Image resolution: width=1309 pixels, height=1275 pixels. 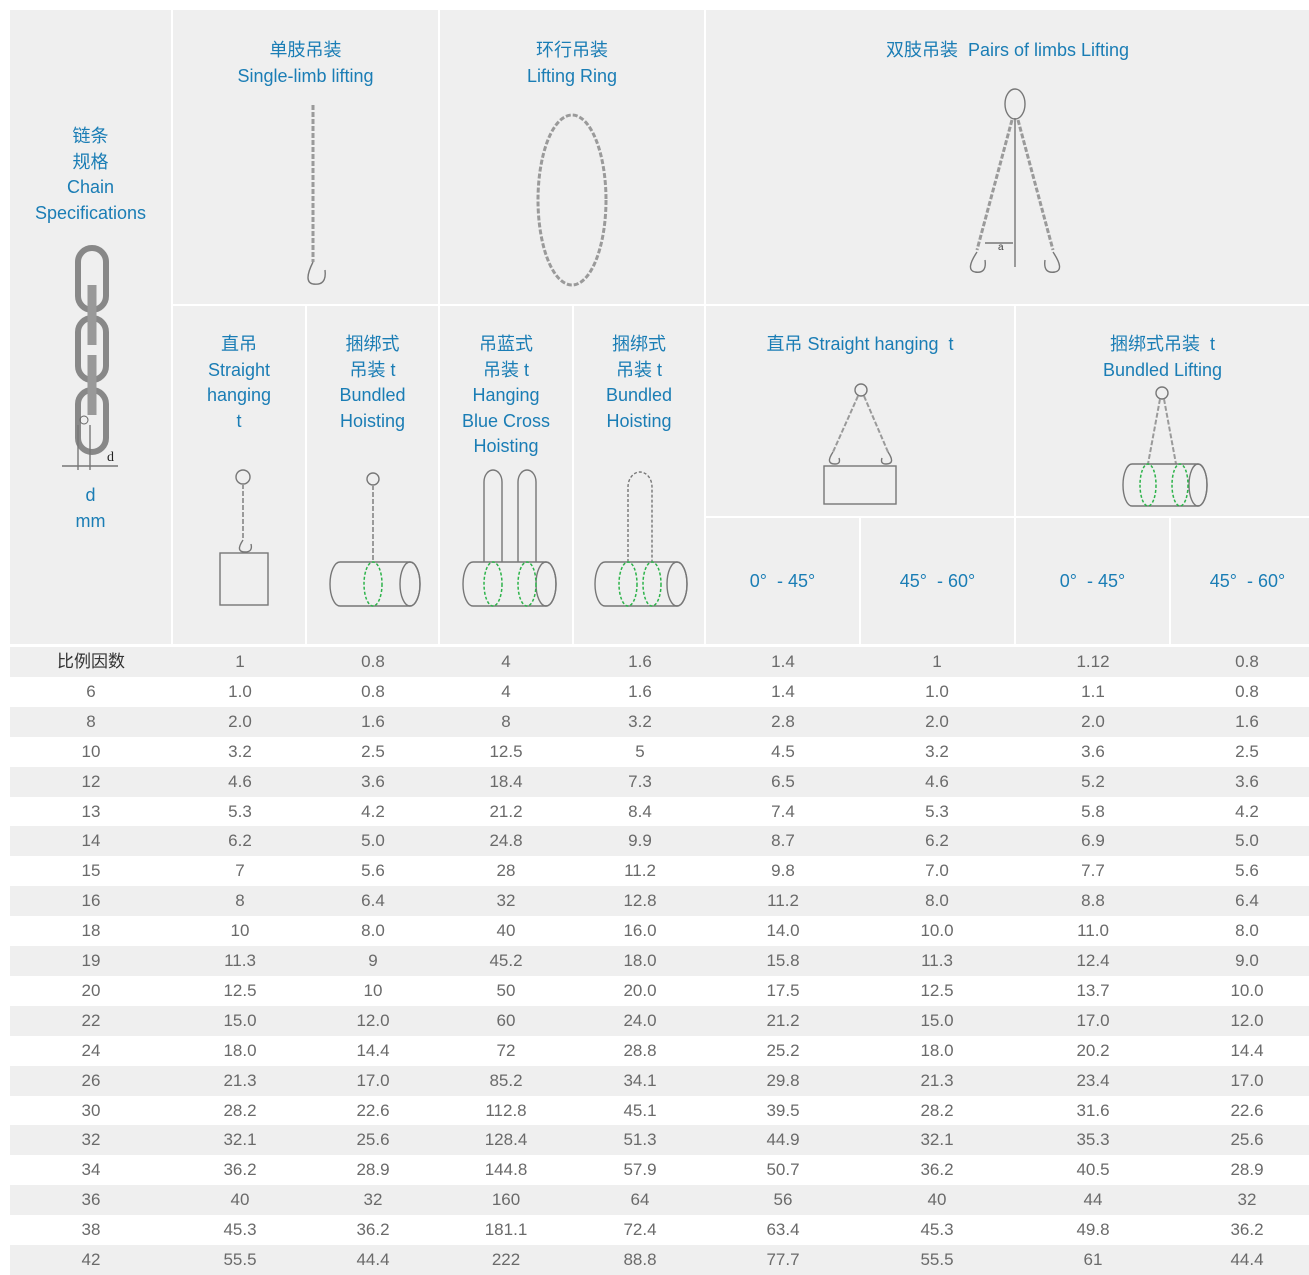 What do you see at coordinates (91, 811) in the screenshot?
I see `table-cell: 13` at bounding box center [91, 811].